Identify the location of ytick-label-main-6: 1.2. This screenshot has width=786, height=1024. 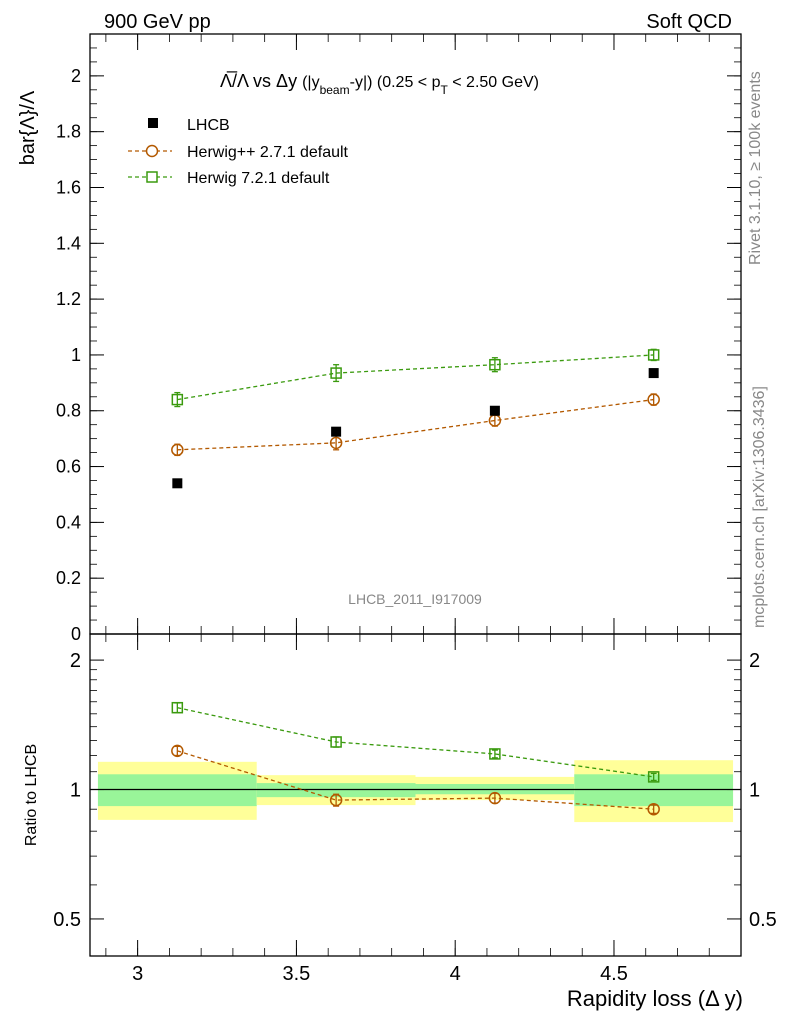
(68, 299).